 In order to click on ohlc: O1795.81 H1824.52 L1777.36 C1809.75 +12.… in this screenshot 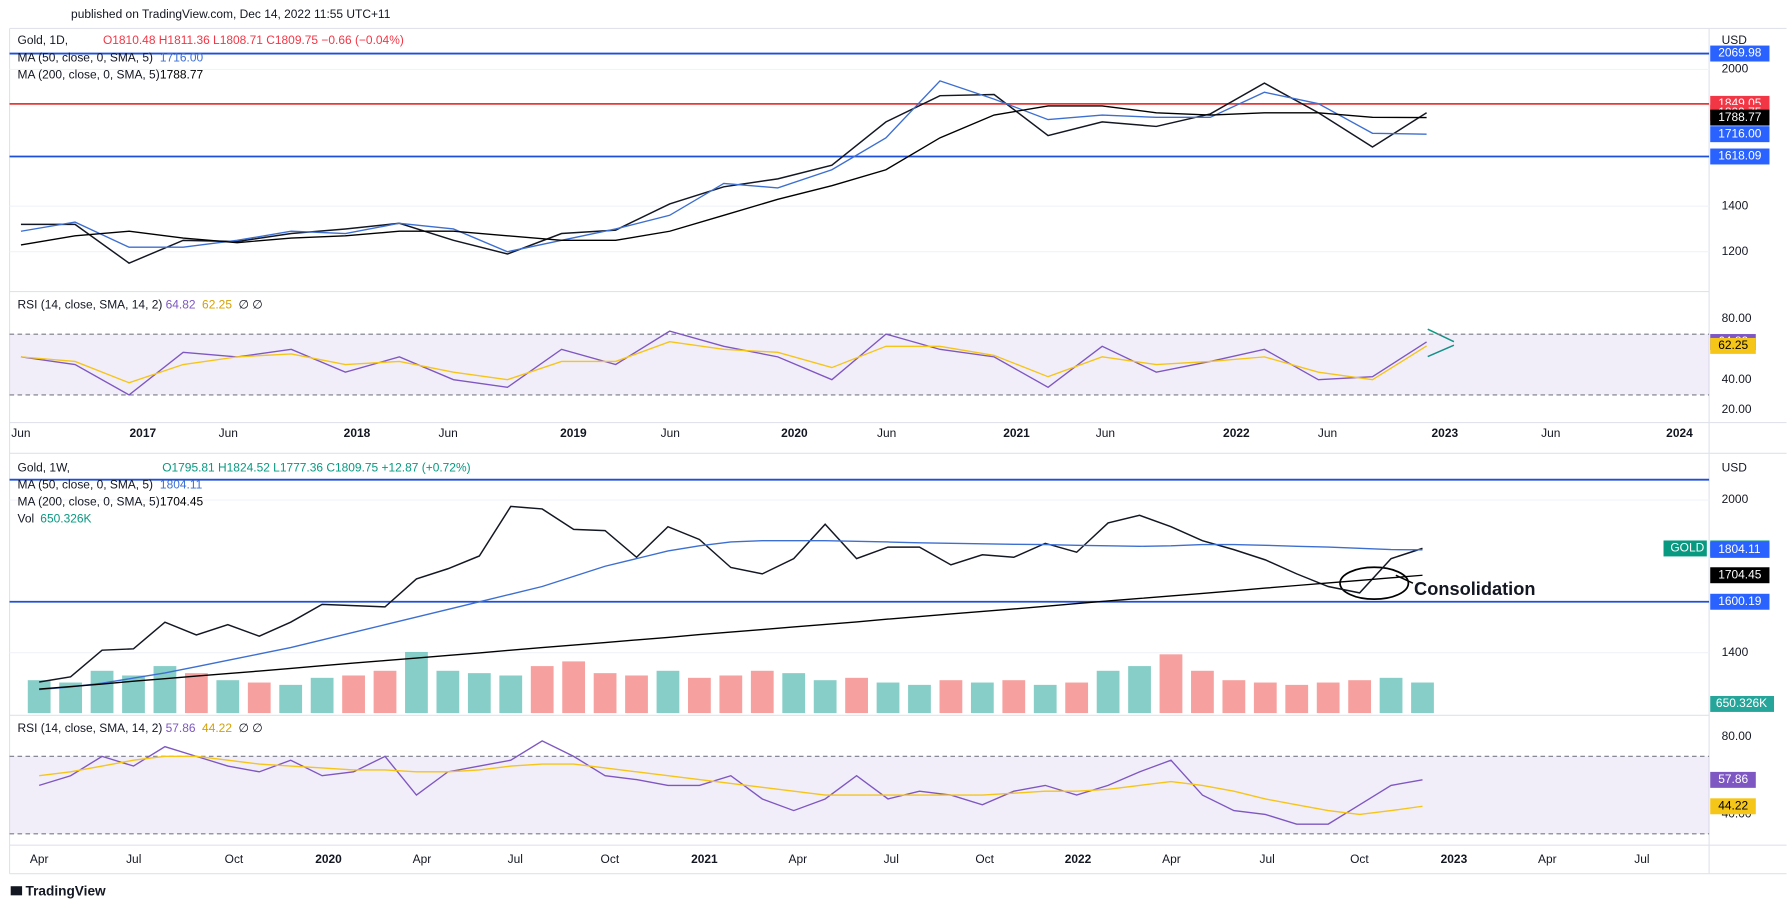, I will do `click(316, 467)`.